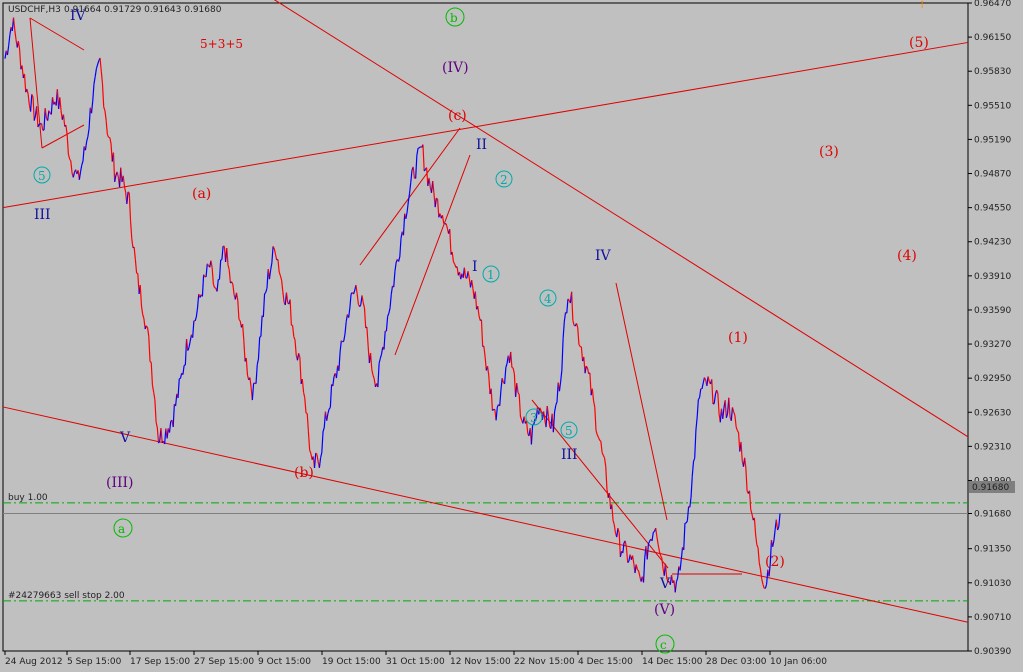 The height and width of the screenshot is (672, 1023). I want to click on label-II: II, so click(481, 145).